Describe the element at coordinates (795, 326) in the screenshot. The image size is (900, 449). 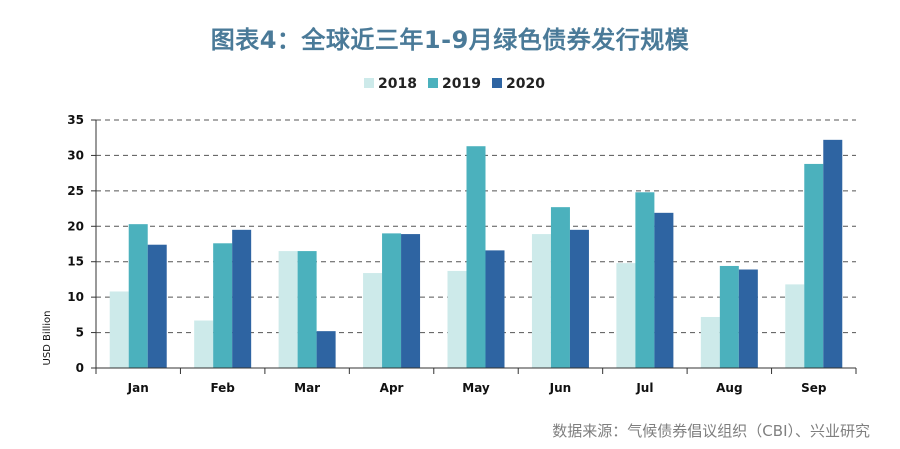
I see `bar-2018-sep` at that location.